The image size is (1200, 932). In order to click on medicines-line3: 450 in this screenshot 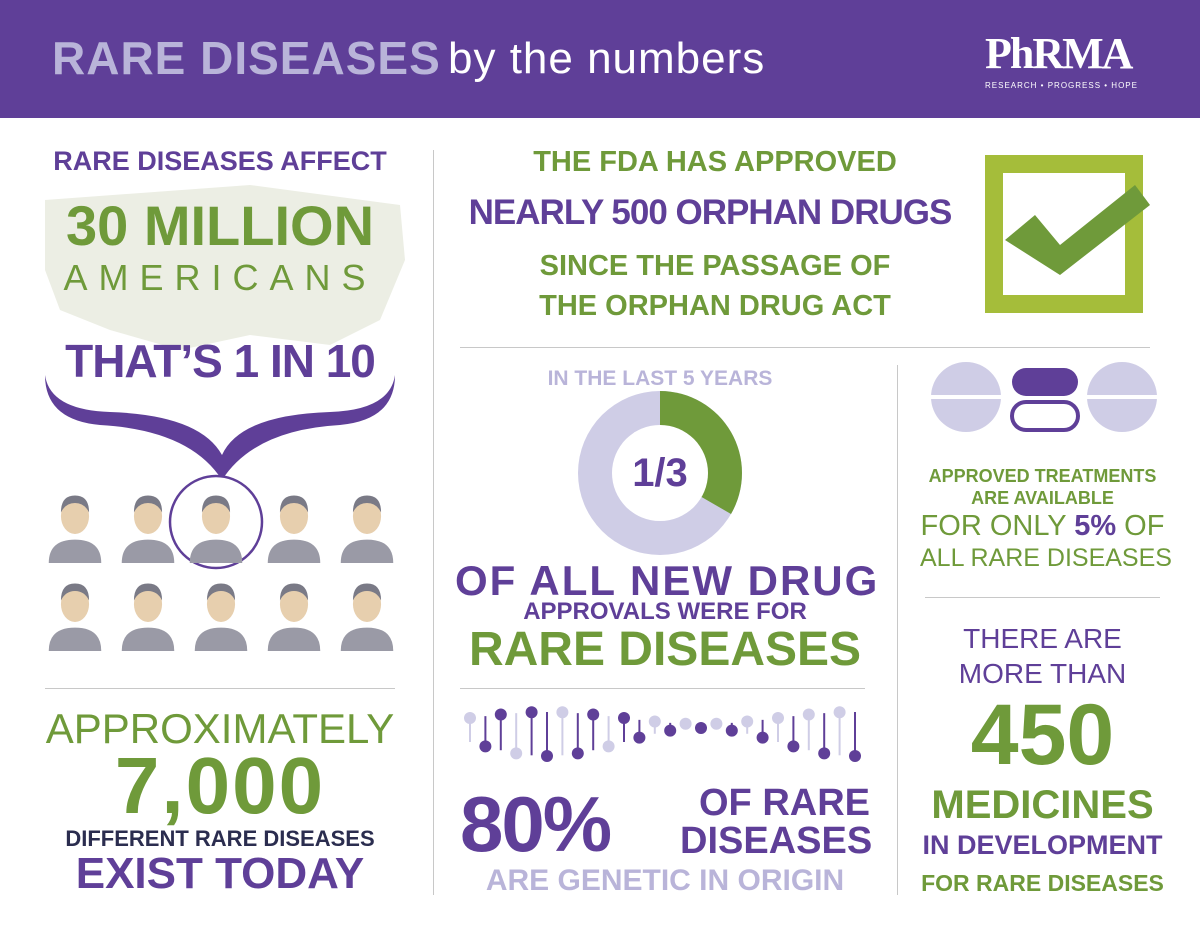, I will do `click(1042, 735)`.